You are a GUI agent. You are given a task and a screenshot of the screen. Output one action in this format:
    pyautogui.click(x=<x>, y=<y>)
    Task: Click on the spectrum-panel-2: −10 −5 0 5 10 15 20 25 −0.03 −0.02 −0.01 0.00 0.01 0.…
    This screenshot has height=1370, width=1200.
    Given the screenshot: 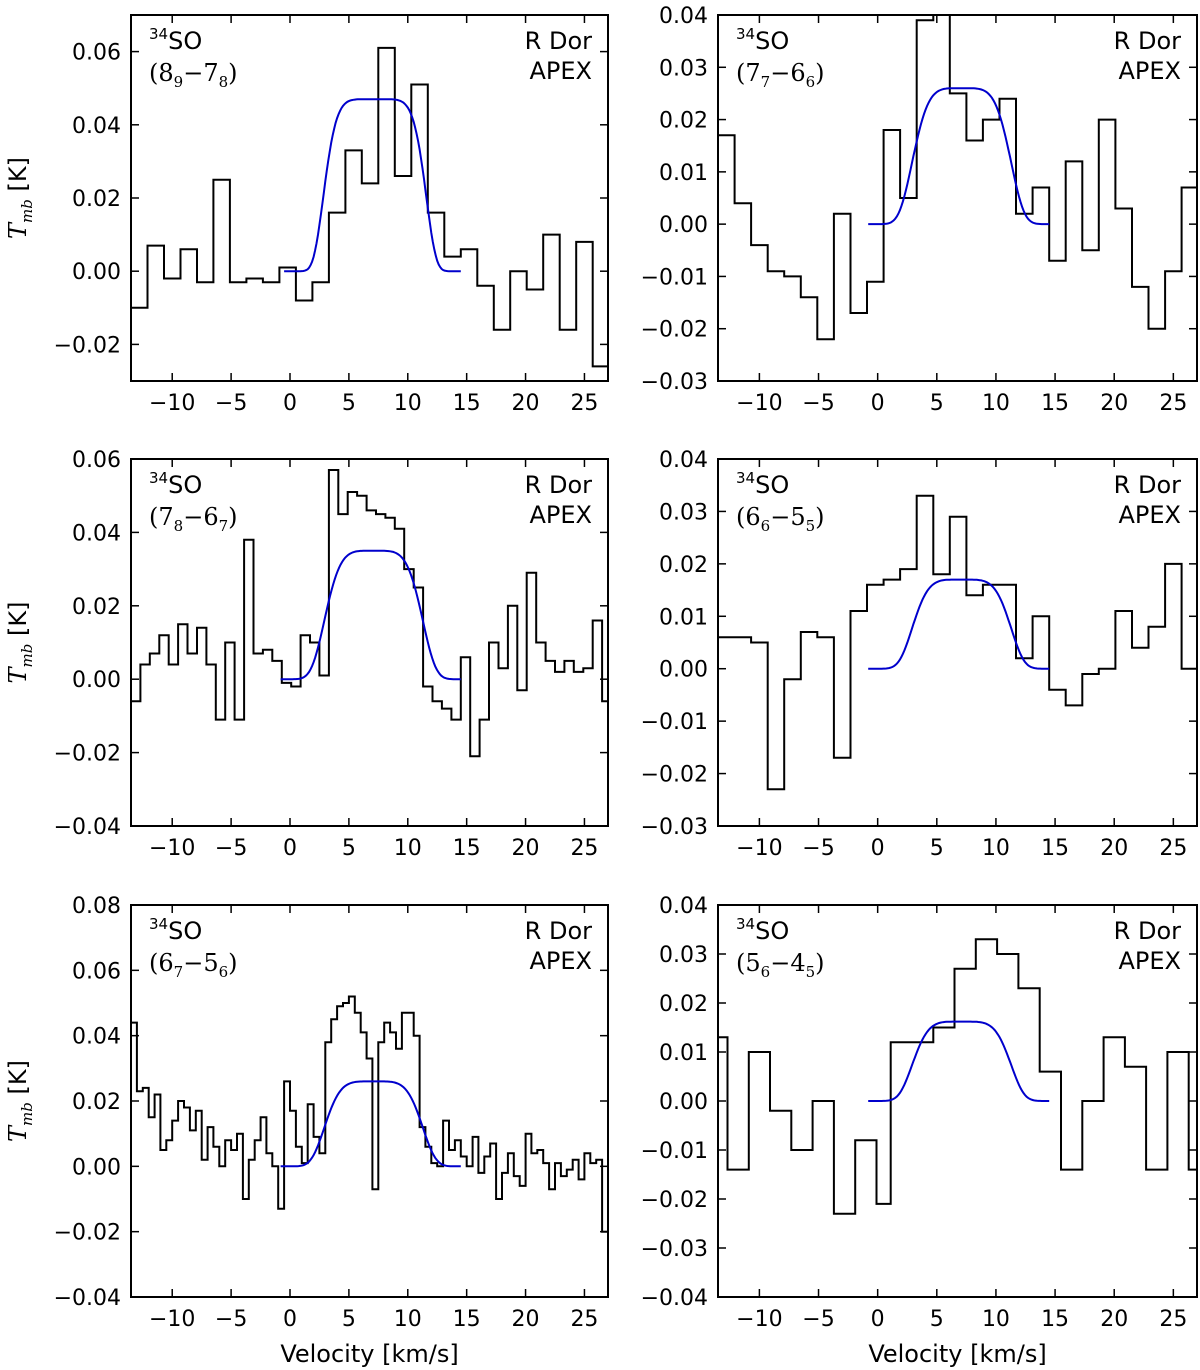 What is the action you would take?
    pyautogui.click(x=919, y=210)
    